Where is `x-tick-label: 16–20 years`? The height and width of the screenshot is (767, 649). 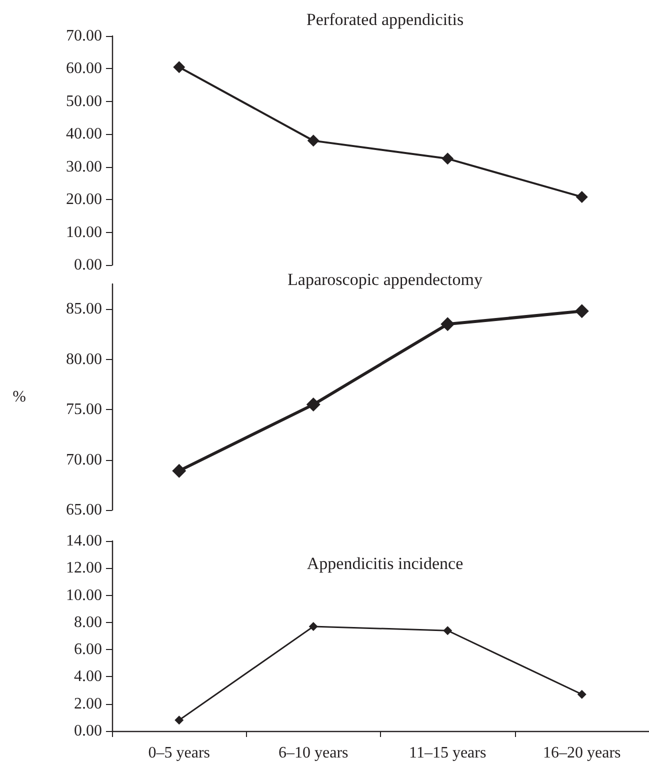 x-tick-label: 16–20 years is located at coordinates (581, 753).